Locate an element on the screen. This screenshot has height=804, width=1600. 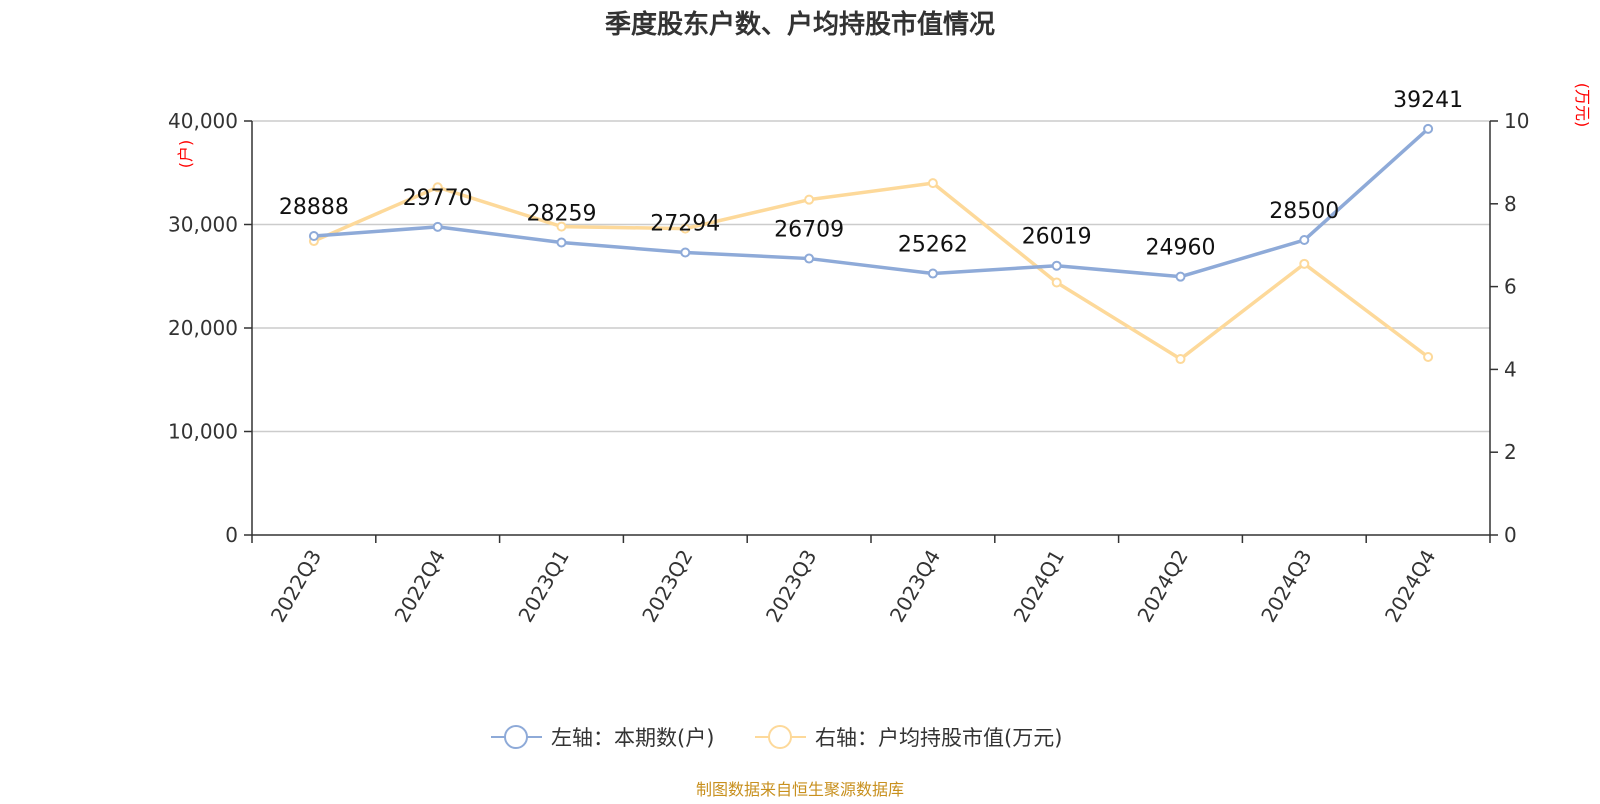
legend-item-right-series: 右轴：户均持股市值(万元) is located at coordinates (908, 737).